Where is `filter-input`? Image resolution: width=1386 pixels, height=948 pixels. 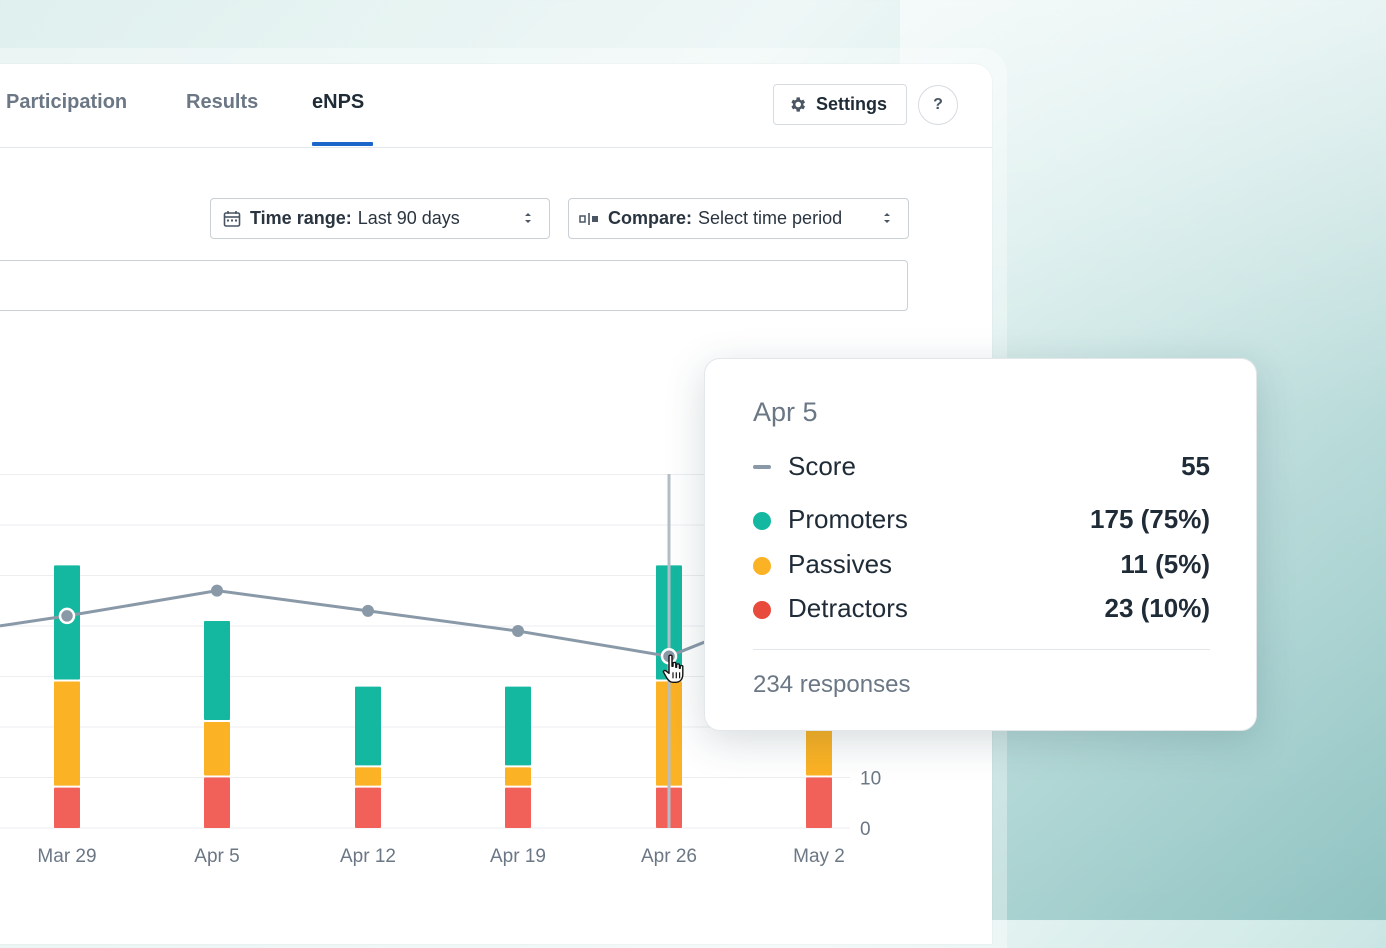
filter-input is located at coordinates (454, 285).